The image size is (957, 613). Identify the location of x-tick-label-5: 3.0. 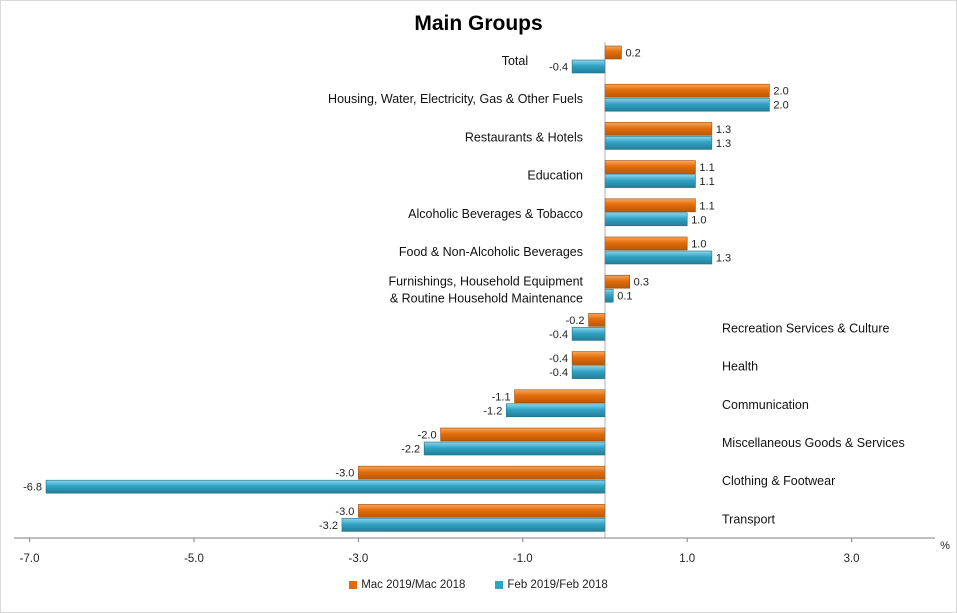
(852, 559).